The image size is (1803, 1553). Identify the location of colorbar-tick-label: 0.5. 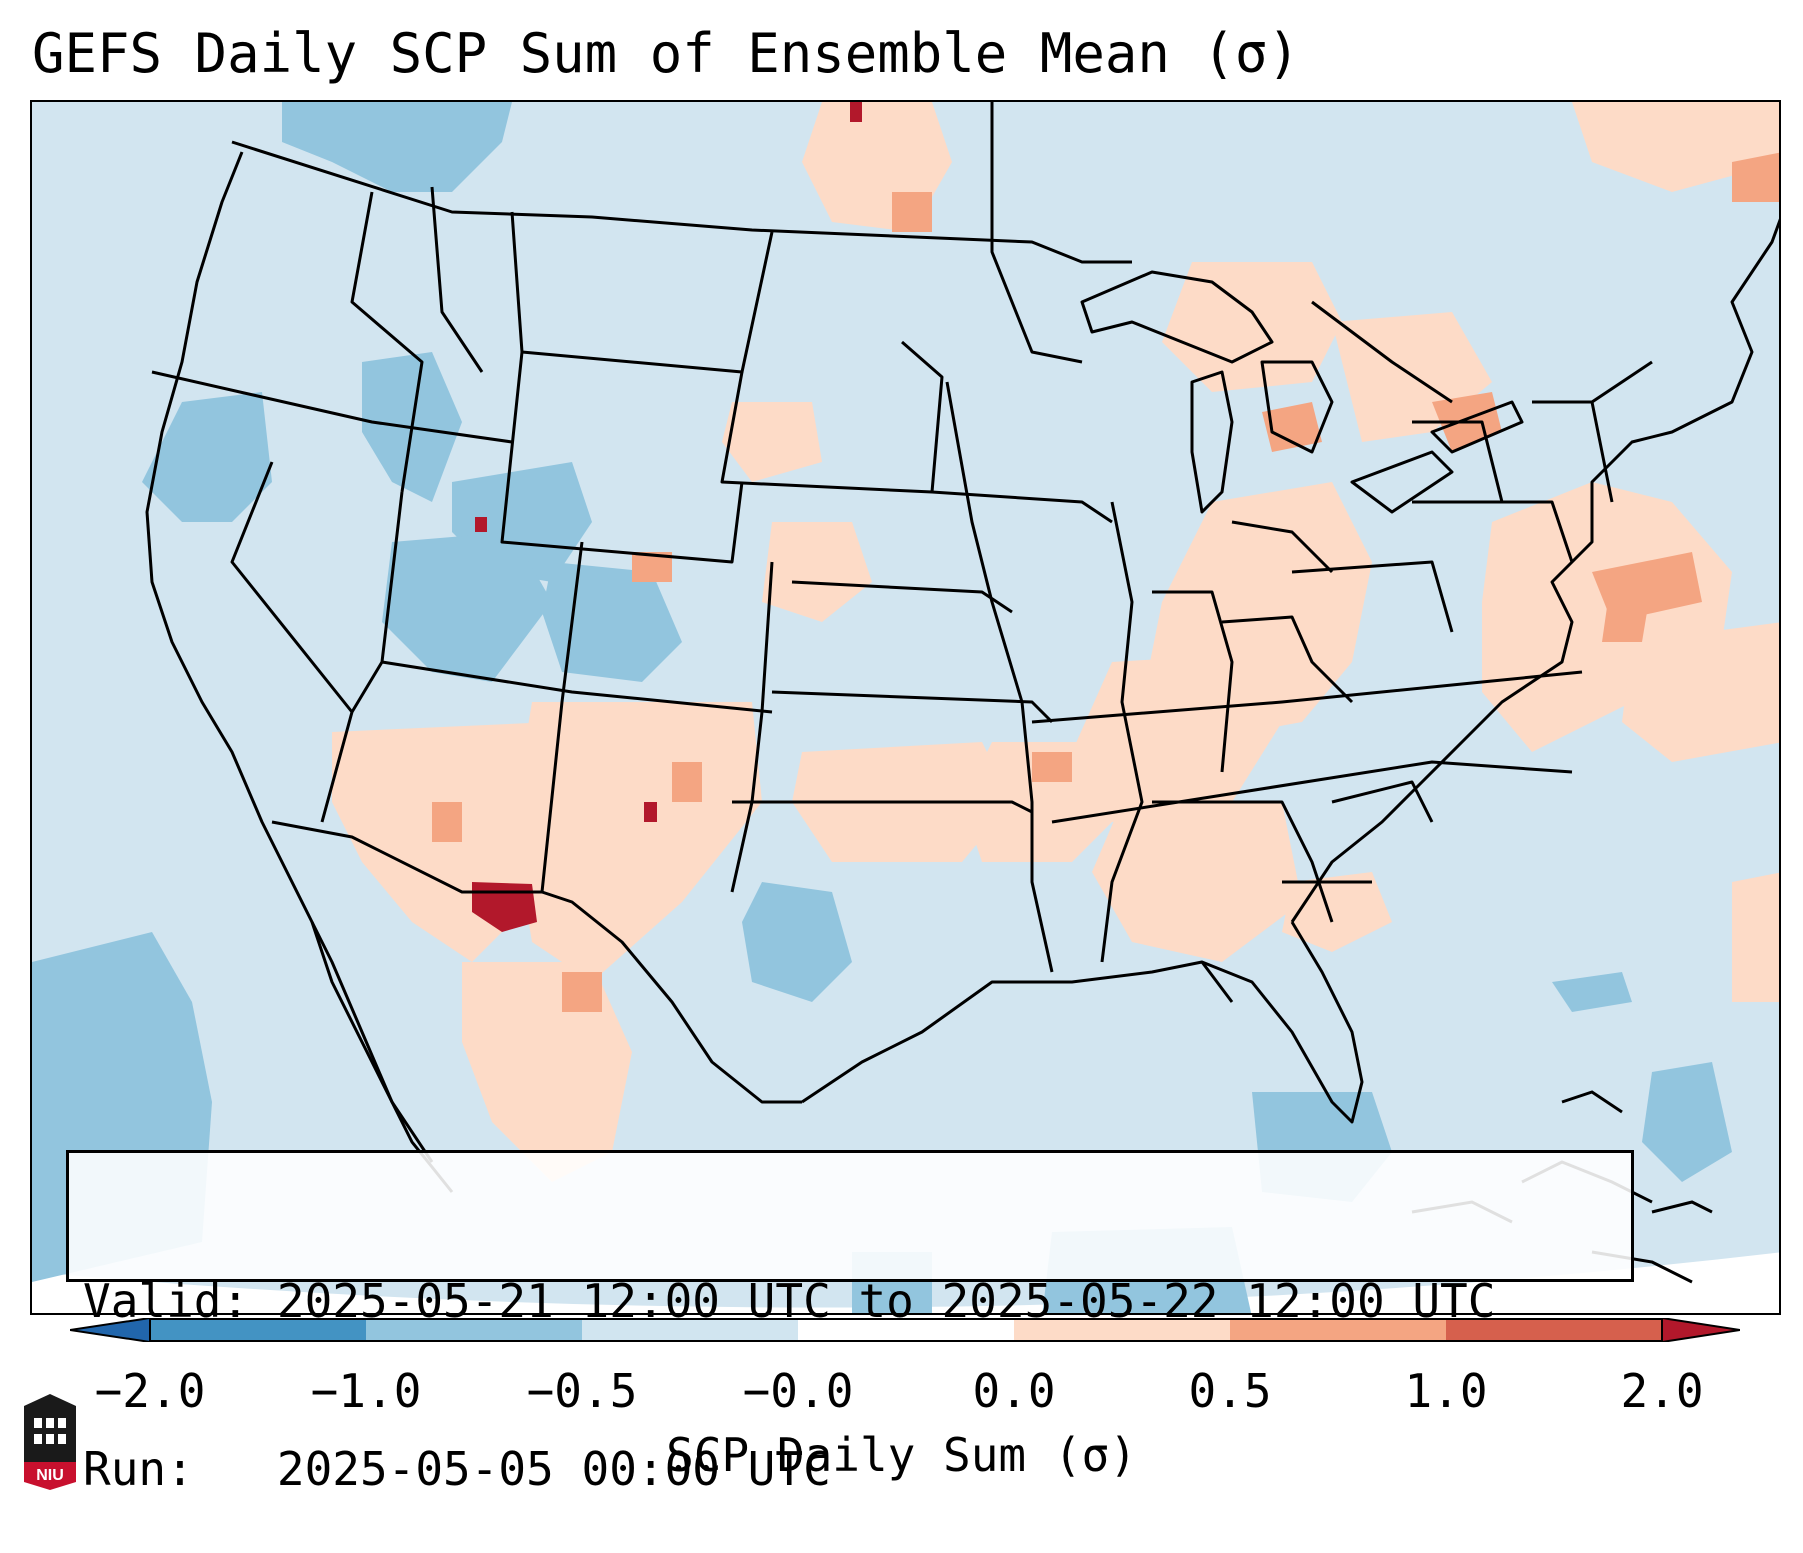
(1230, 1391).